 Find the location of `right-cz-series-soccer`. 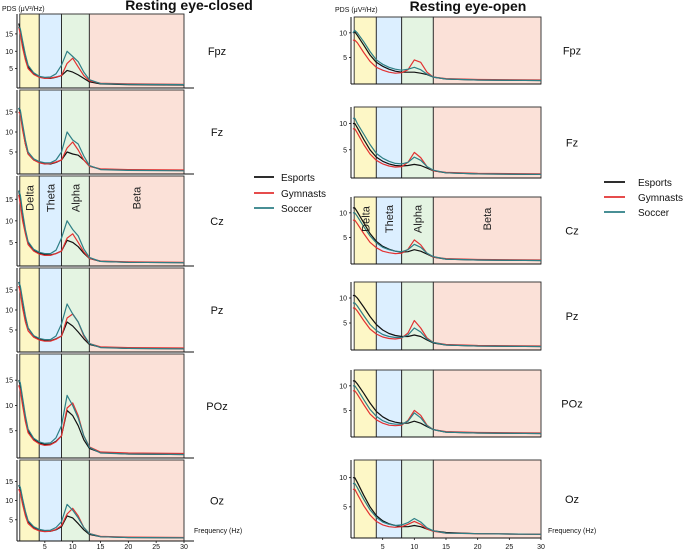

right-cz-series-soccer is located at coordinates (447, 237).